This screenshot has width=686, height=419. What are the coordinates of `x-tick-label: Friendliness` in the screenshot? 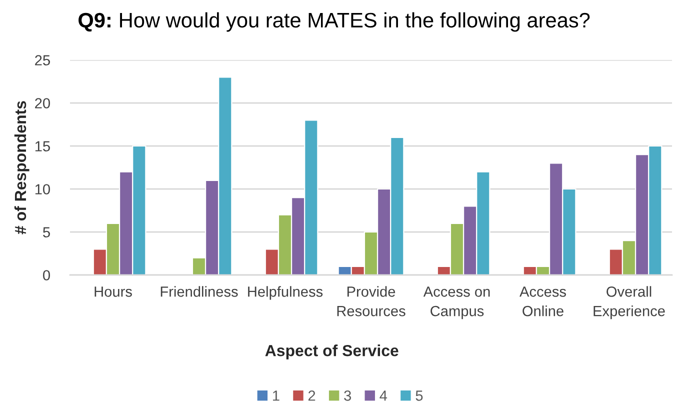 It's located at (199, 291).